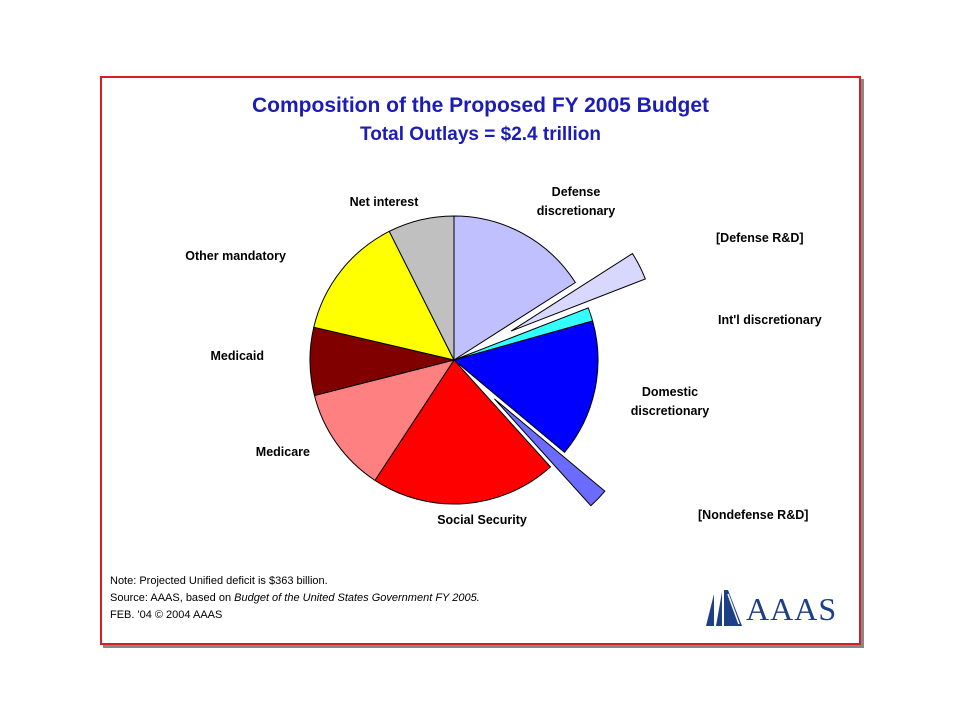 The width and height of the screenshot is (960, 720). I want to click on pie-slice-other-mandatory, so click(384, 295).